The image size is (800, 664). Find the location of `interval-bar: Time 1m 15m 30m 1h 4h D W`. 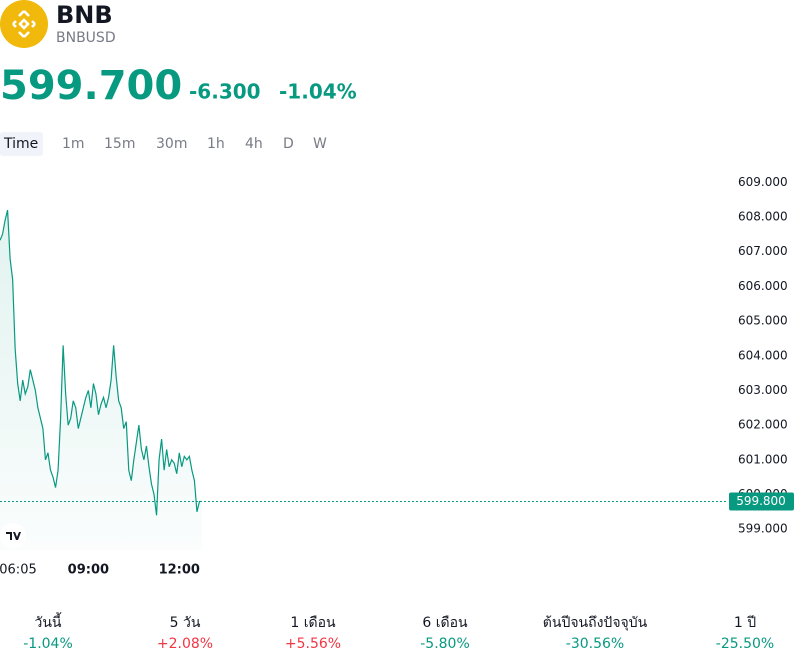

interval-bar: Time 1m 15m 30m 1h 4h D W is located at coordinates (163, 144).